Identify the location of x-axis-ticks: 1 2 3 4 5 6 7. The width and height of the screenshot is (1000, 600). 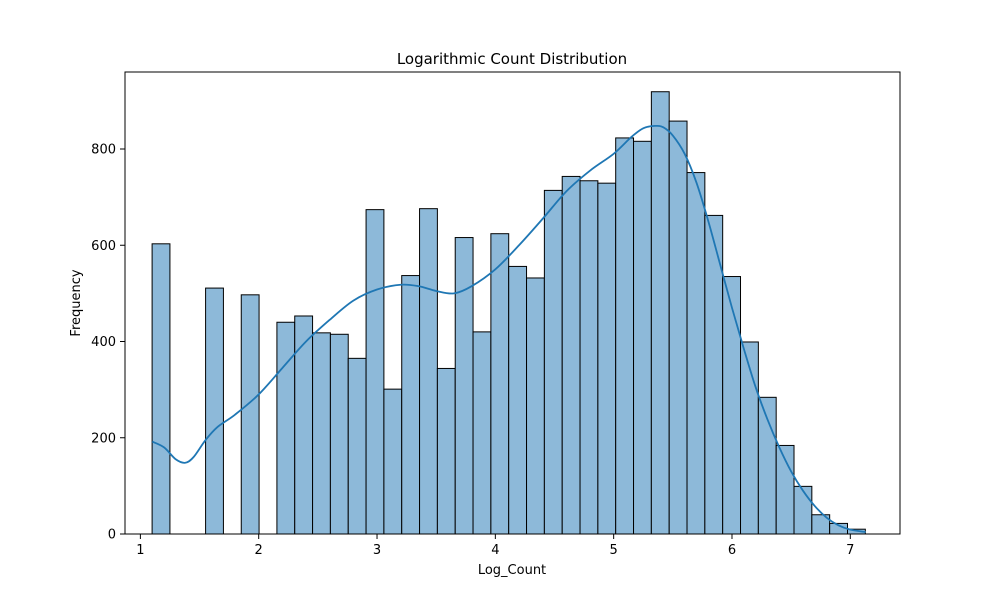
(495, 546).